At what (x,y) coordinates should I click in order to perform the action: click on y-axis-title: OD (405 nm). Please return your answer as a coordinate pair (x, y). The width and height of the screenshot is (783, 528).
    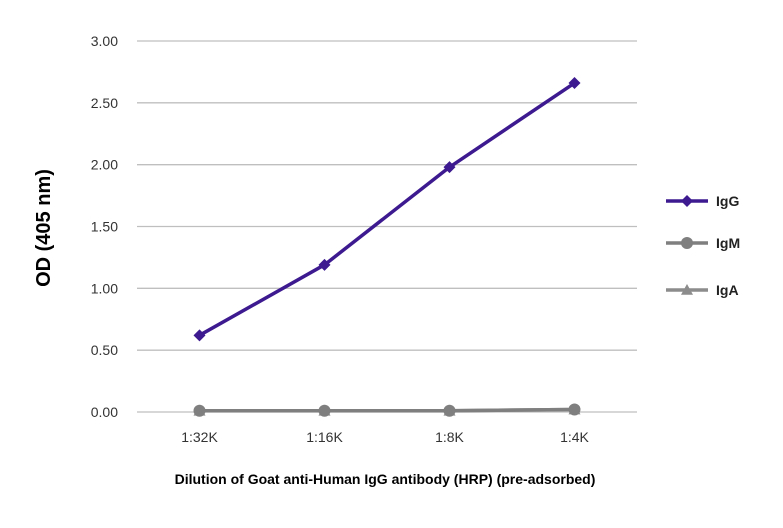
    Looking at the image, I should click on (44, 228).